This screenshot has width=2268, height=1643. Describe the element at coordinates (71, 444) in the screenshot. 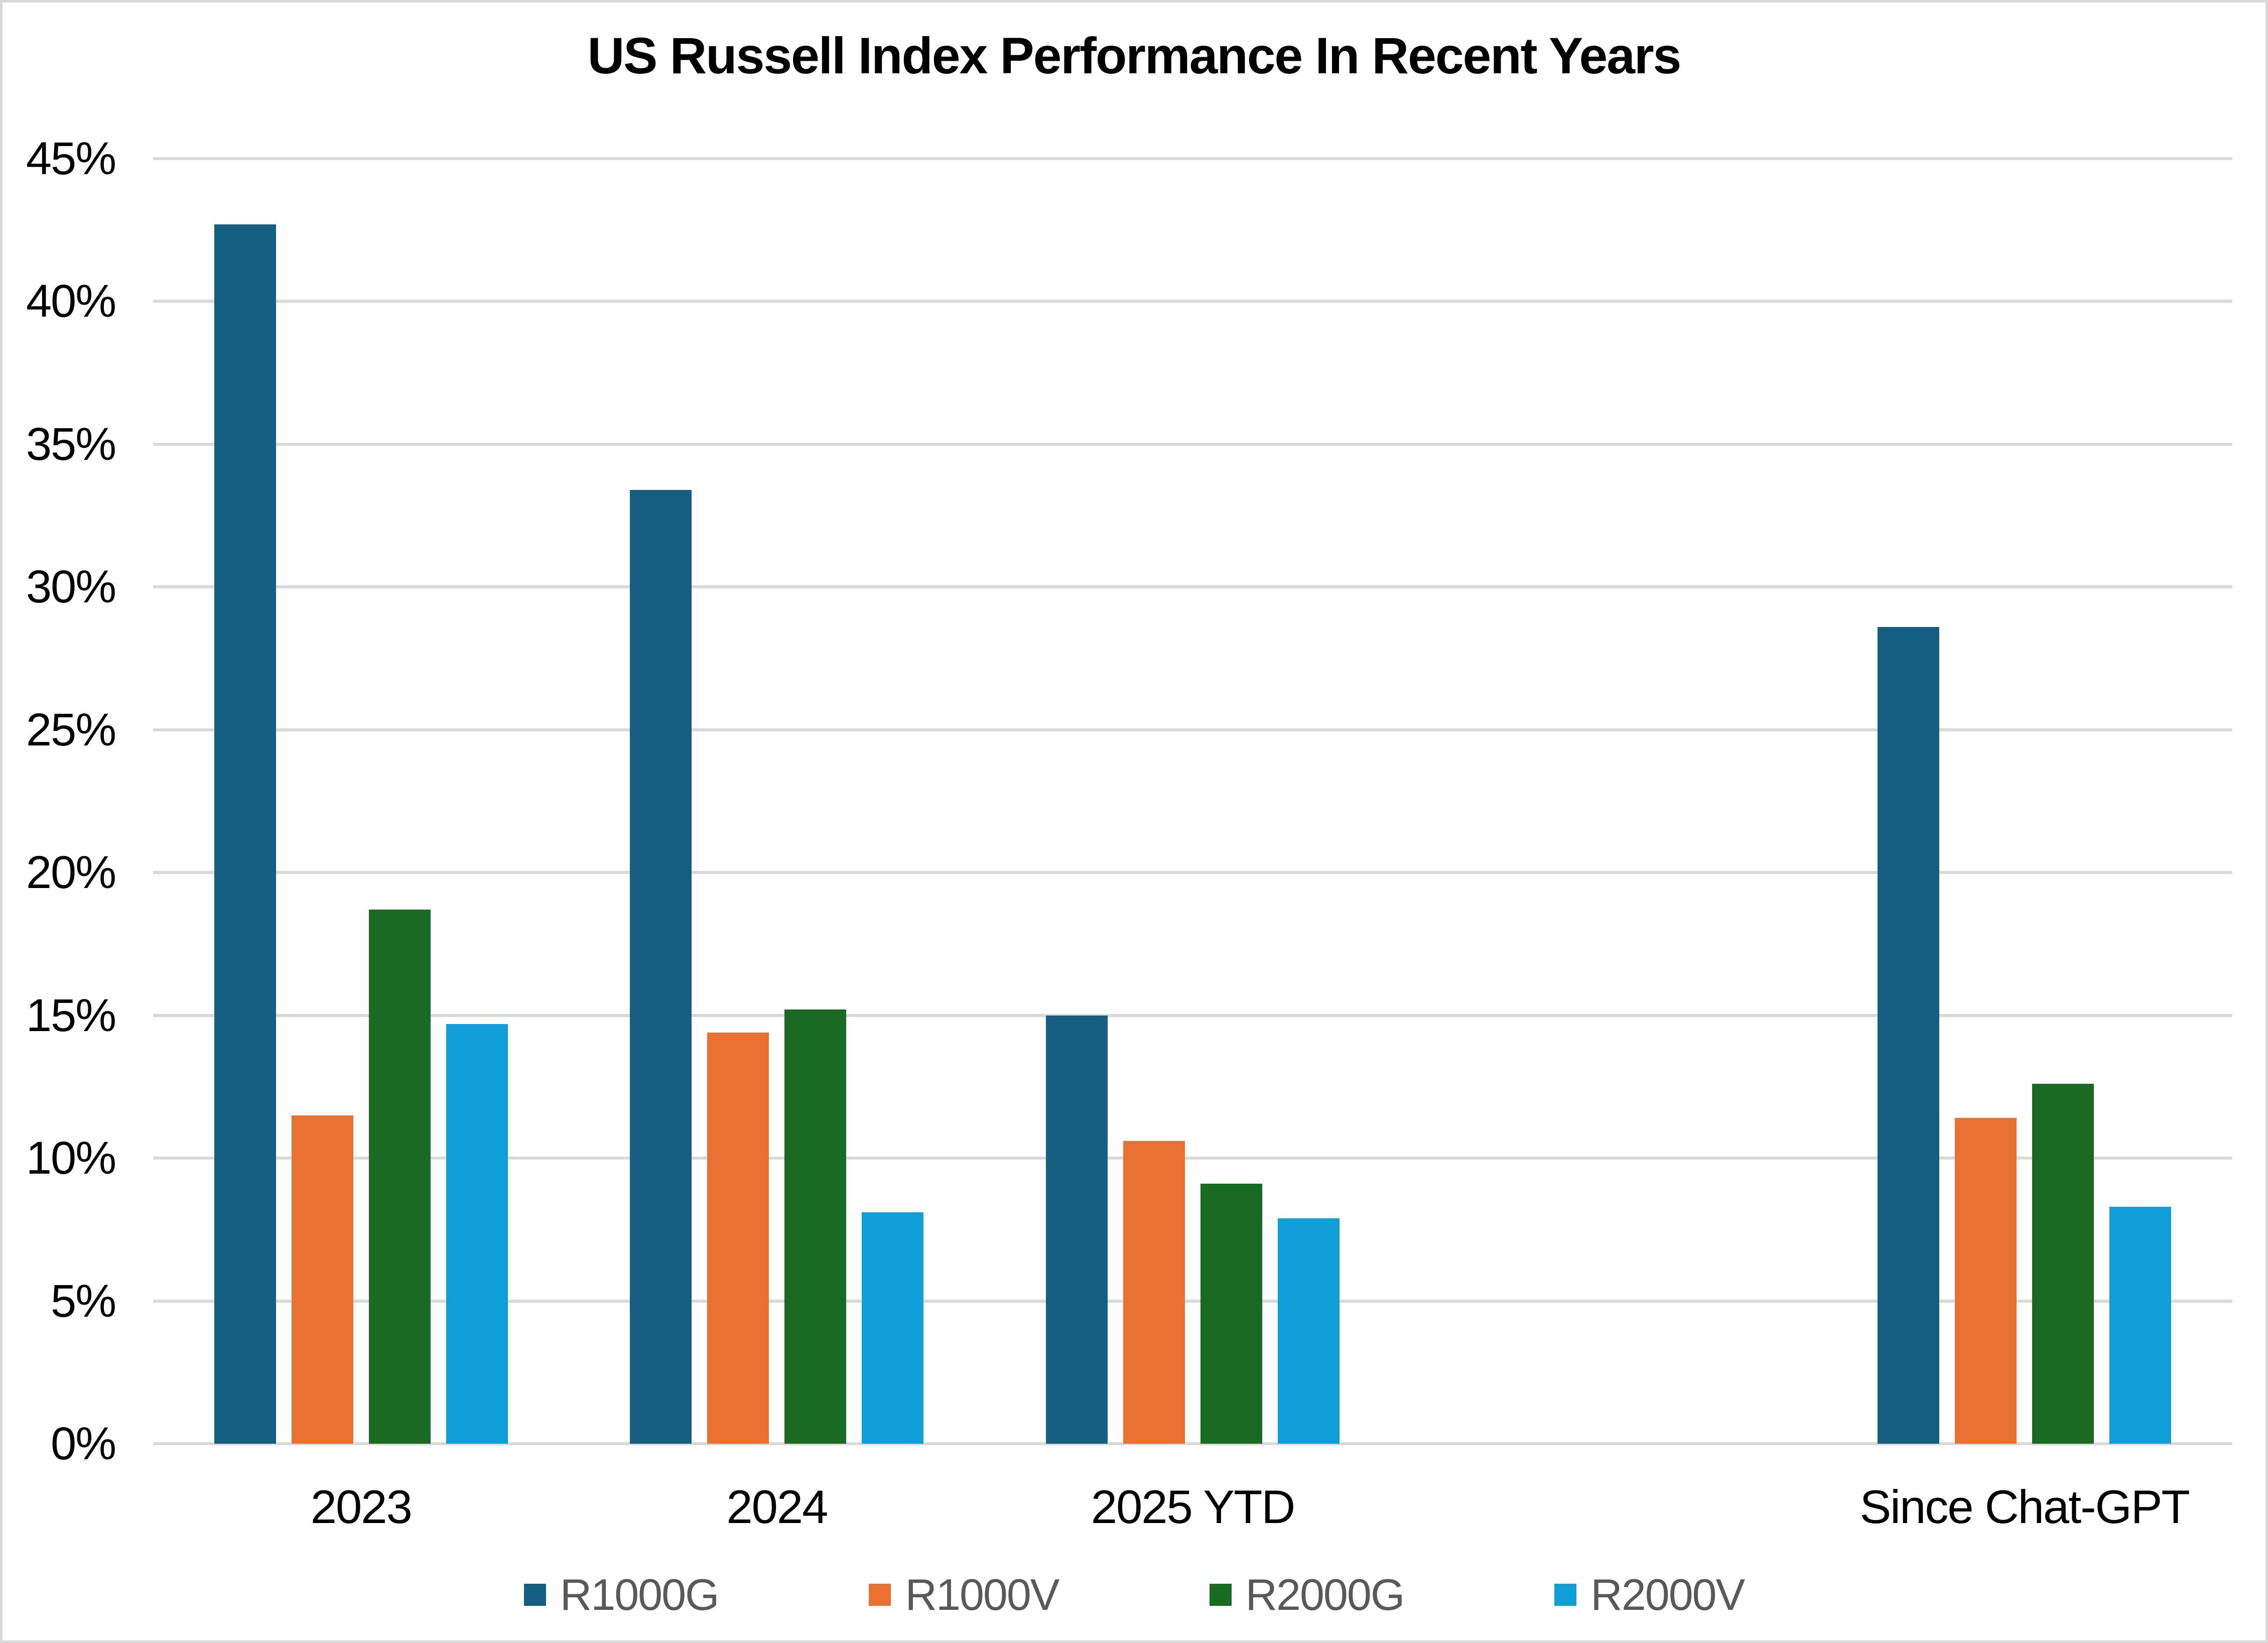

I see `y-tick-label: 35%` at that location.